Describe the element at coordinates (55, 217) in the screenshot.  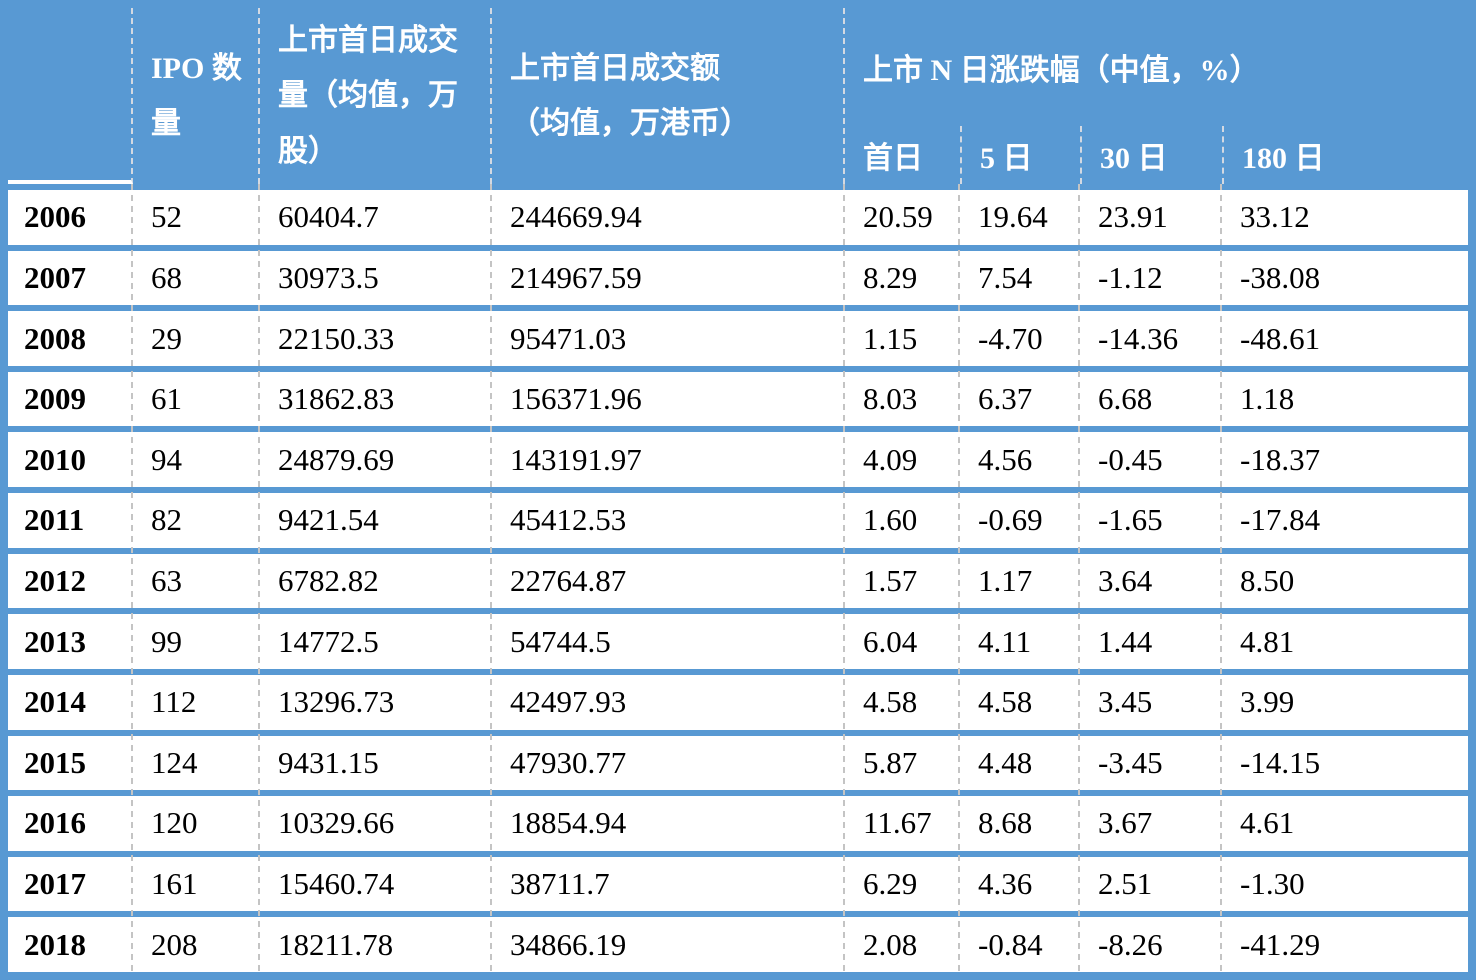
I see `year-cell: 2006` at that location.